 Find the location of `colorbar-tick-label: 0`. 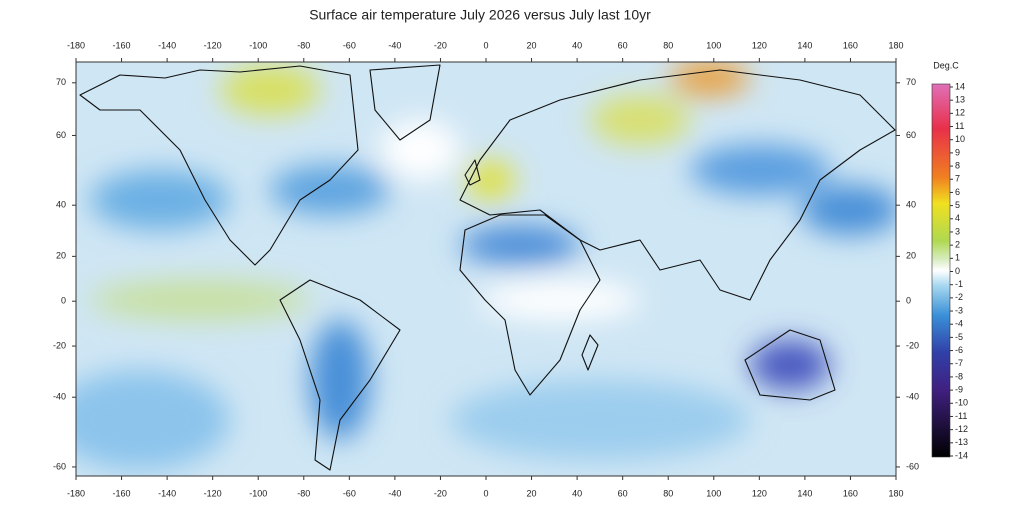

colorbar-tick-label: 0 is located at coordinates (957, 271).